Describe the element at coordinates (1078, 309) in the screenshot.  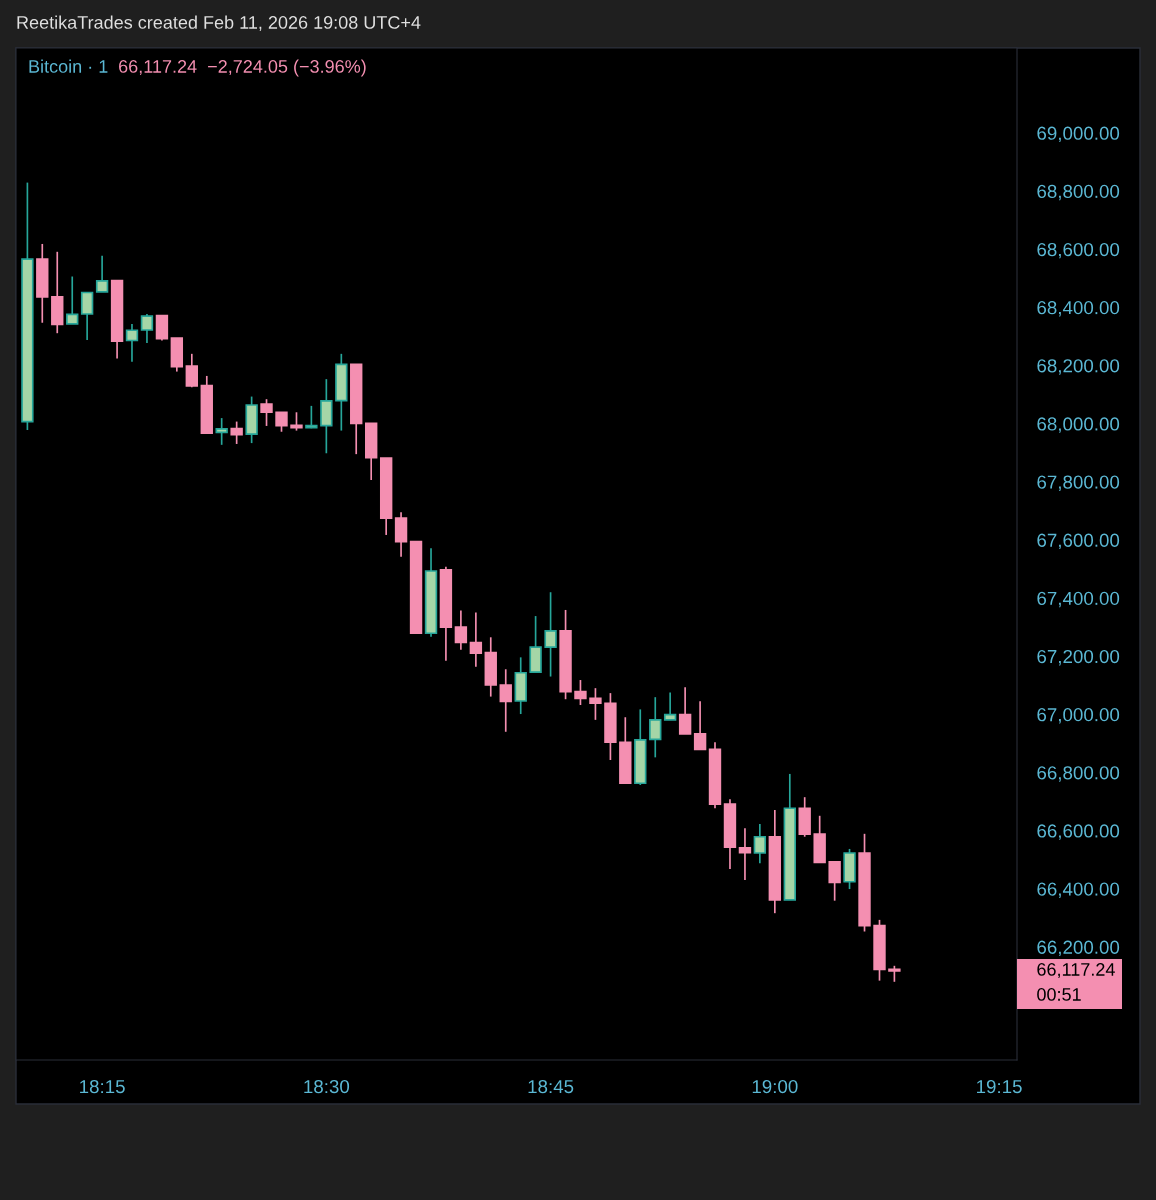
I see `y-tick-label: 68,400.00` at that location.